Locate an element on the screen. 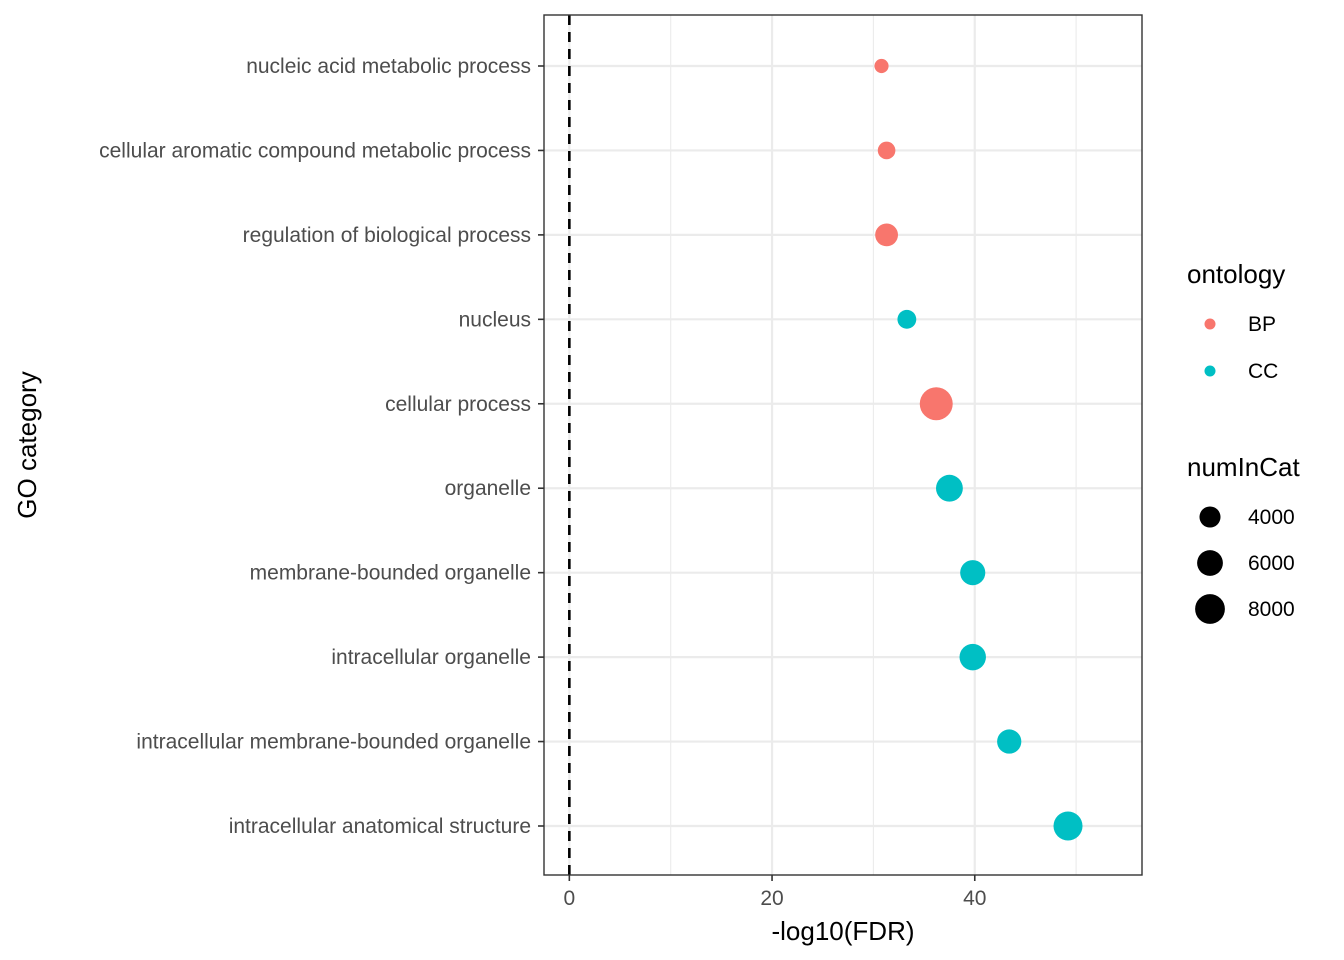 The image size is (1344, 960). legend-numincat: numInCat 4000 6000 8000 is located at coordinates (1243, 538).